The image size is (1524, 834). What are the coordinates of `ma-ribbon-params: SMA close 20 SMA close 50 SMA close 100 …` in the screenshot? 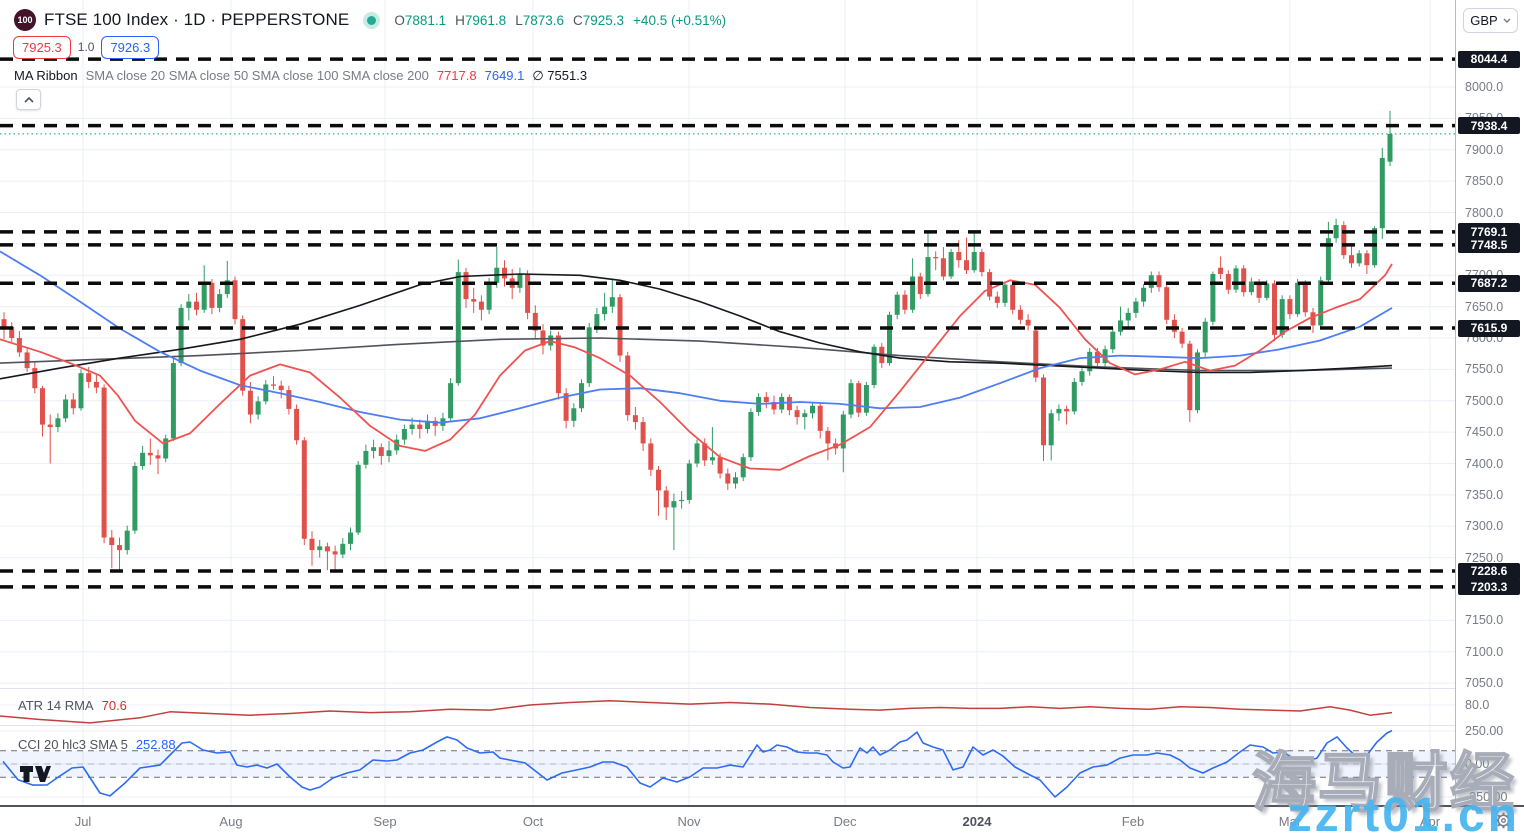 It's located at (257, 75).